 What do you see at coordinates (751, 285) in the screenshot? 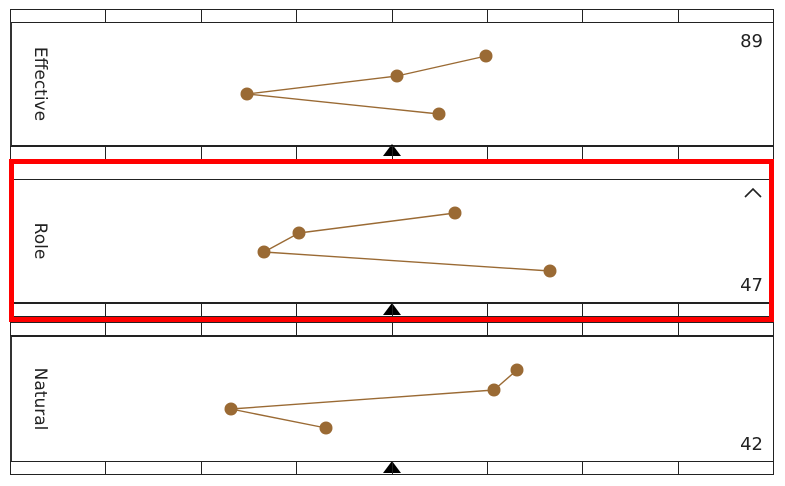
I see `panel-value-role: 47` at bounding box center [751, 285].